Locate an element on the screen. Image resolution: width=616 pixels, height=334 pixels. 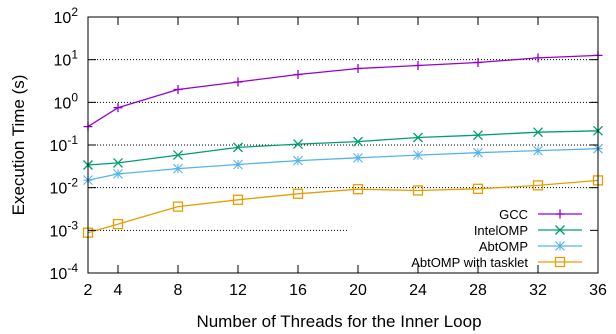
y-tick-label: 10⁰ is located at coordinates (66, 101).